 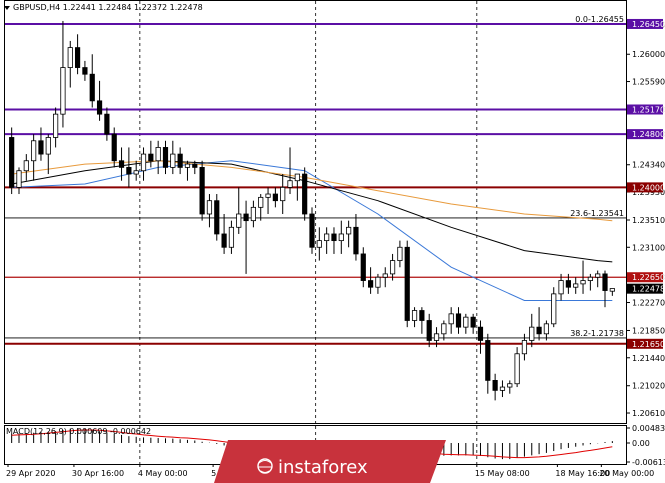 I want to click on x-tick-label: 29 Apr 2020, so click(x=30, y=473).